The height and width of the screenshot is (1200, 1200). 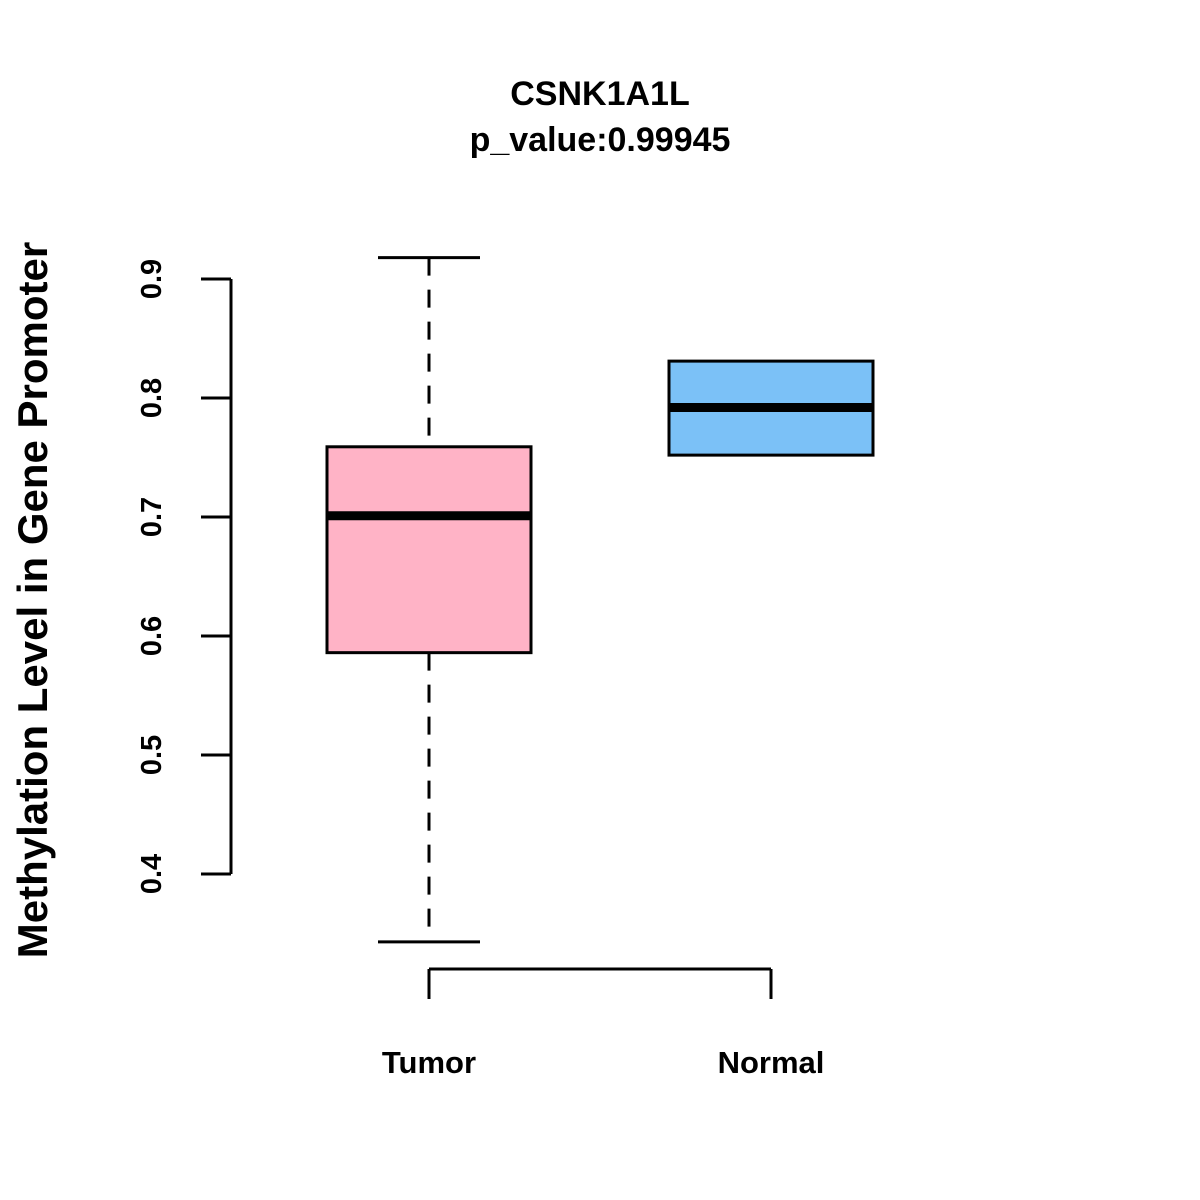 I want to click on y-tick-label-5: 0.9, so click(x=152, y=279).